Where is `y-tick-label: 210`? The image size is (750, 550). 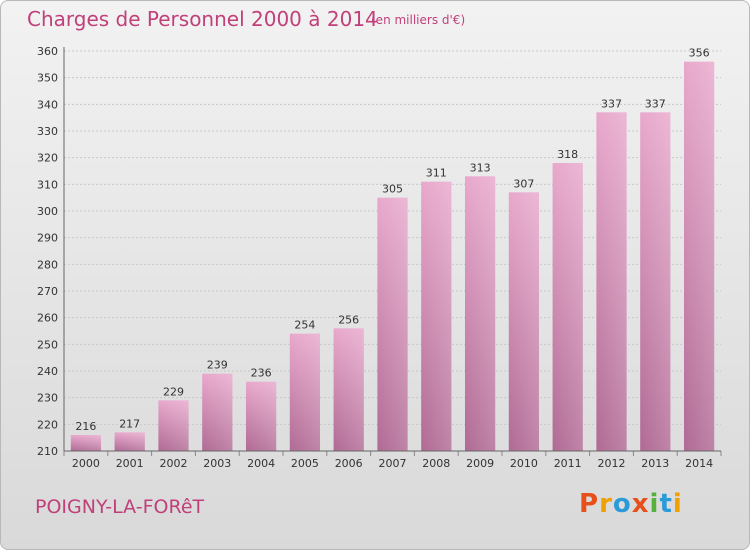
y-tick-label: 210 is located at coordinates (47, 451).